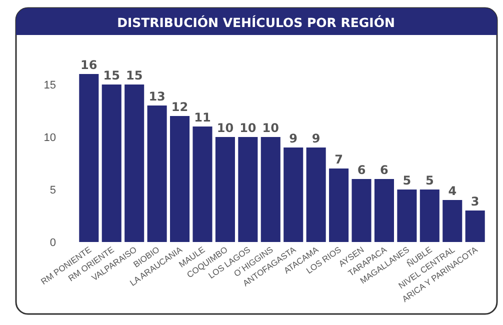  I want to click on y-tick-label: 15, so click(50, 86).